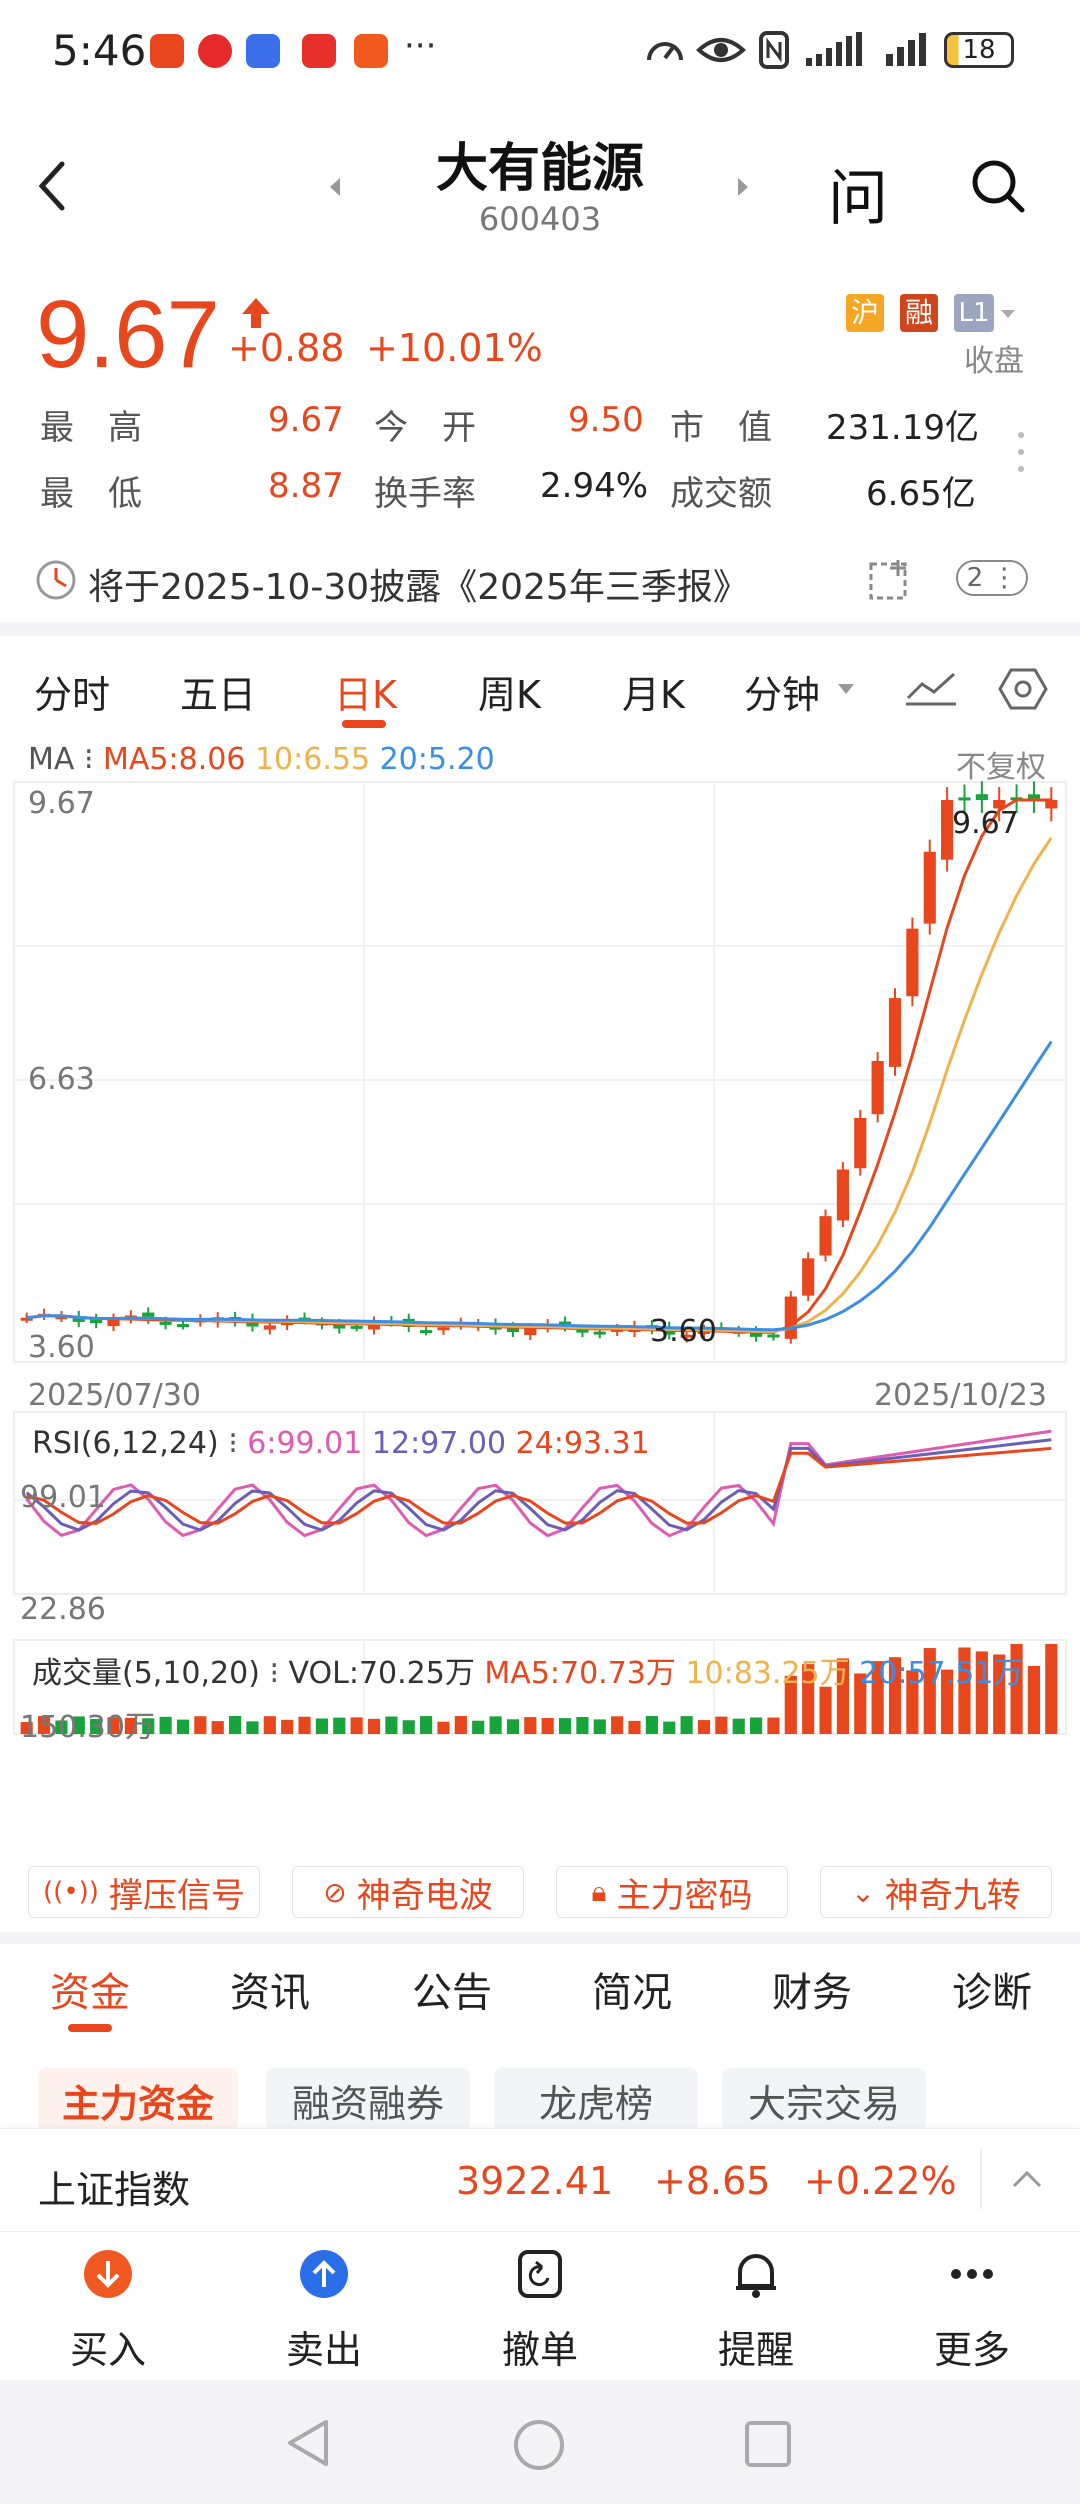 The height and width of the screenshot is (2504, 1080). Describe the element at coordinates (408, 1892) in the screenshot. I see `magic-wave-button: ⊘ 神奇电波` at that location.